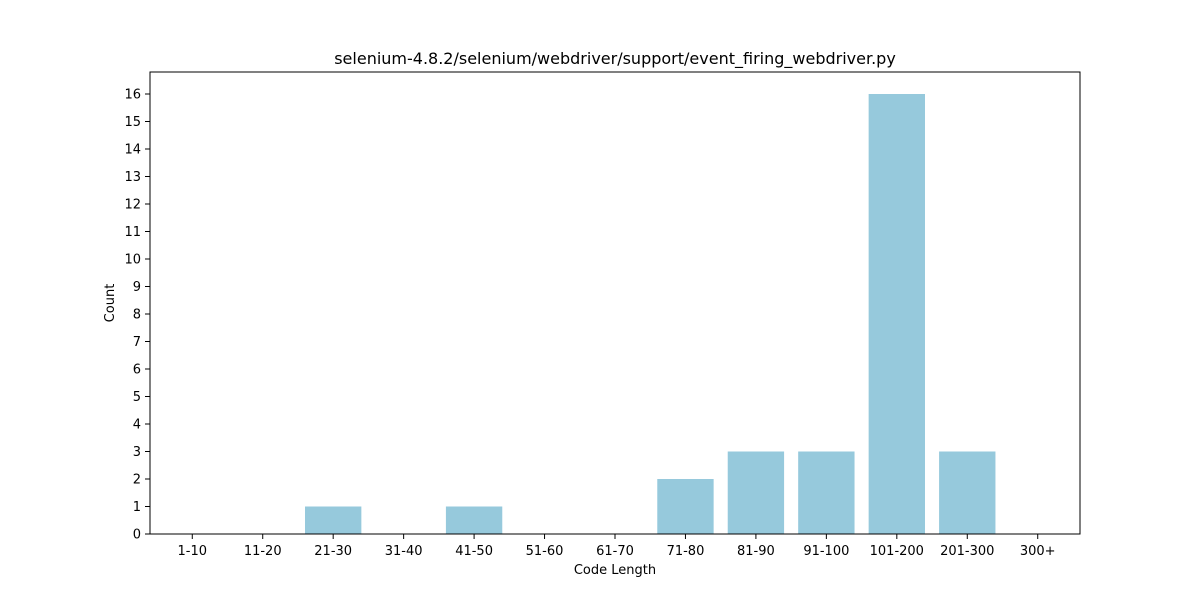 The image size is (1200, 600). What do you see at coordinates (967, 551) in the screenshot?
I see `x-tick-label-201-300: 201-300` at bounding box center [967, 551].